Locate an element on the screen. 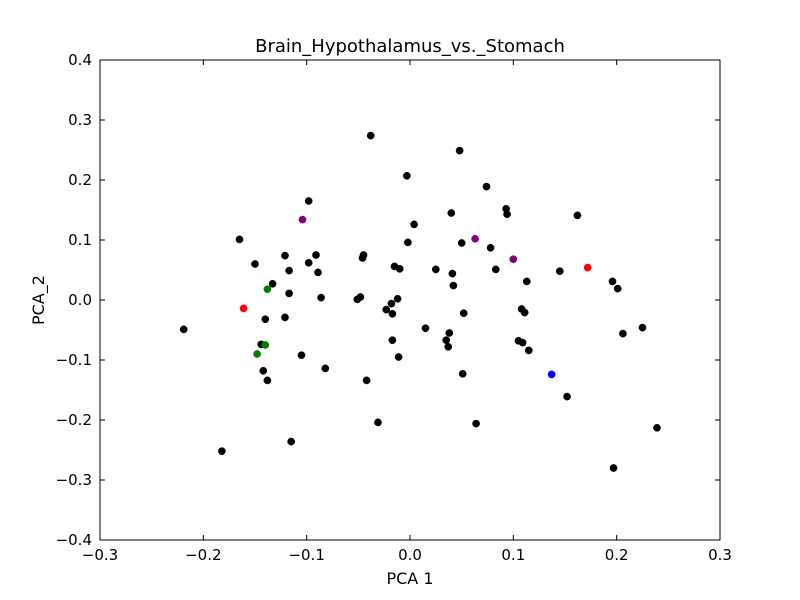 The image size is (800, 600). x-axis-label: PCA 1 is located at coordinates (409, 578).